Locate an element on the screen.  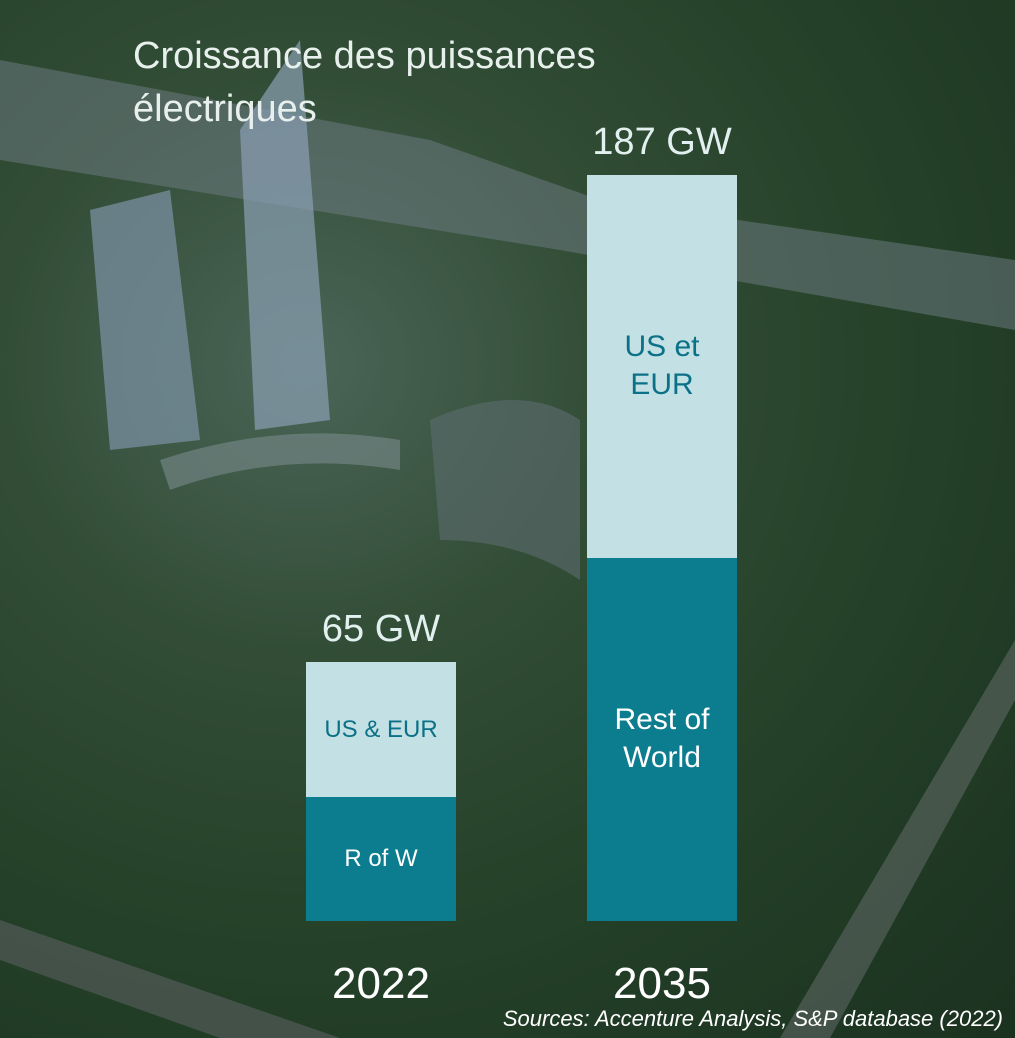
x-tick-label: 2022 is located at coordinates (381, 983).